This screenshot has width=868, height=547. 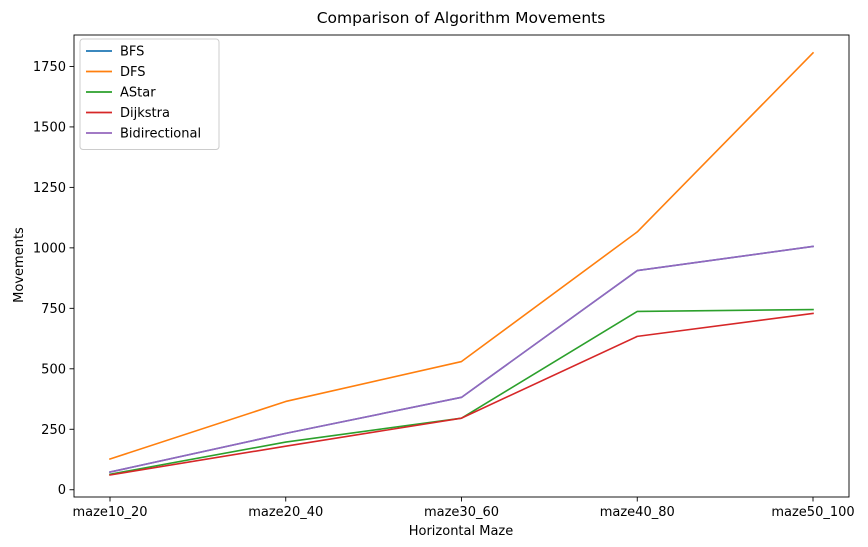 I want to click on y-tick-label: 0, so click(x=62, y=490).